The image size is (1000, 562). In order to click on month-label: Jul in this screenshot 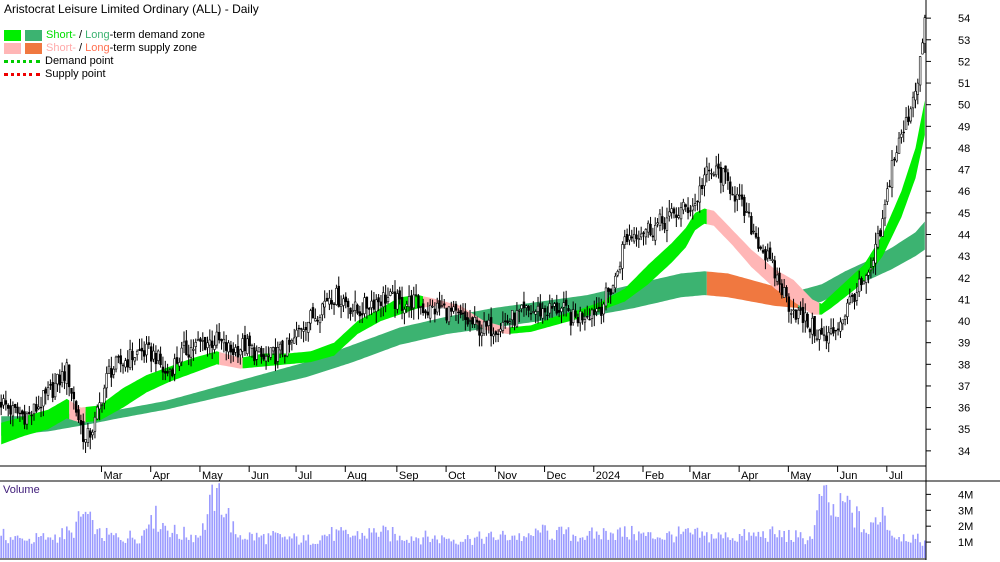, I will do `click(896, 476)`.